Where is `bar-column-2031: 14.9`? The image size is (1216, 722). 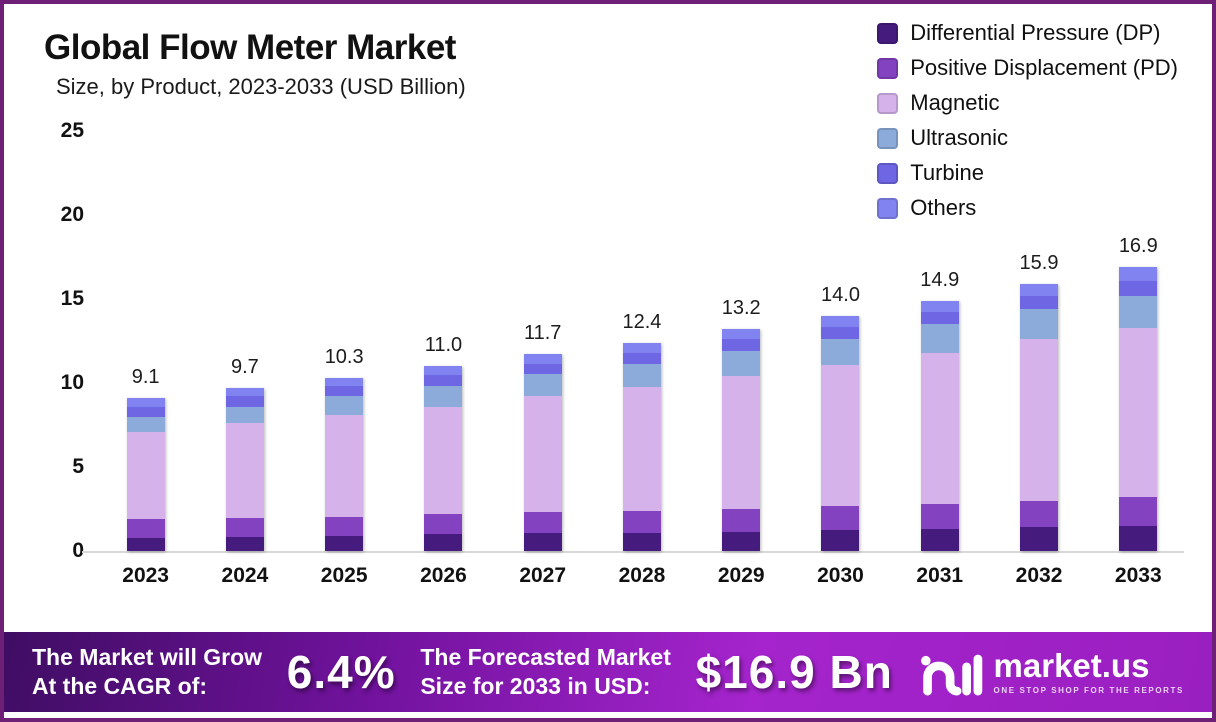 bar-column-2031: 14.9 is located at coordinates (939, 410).